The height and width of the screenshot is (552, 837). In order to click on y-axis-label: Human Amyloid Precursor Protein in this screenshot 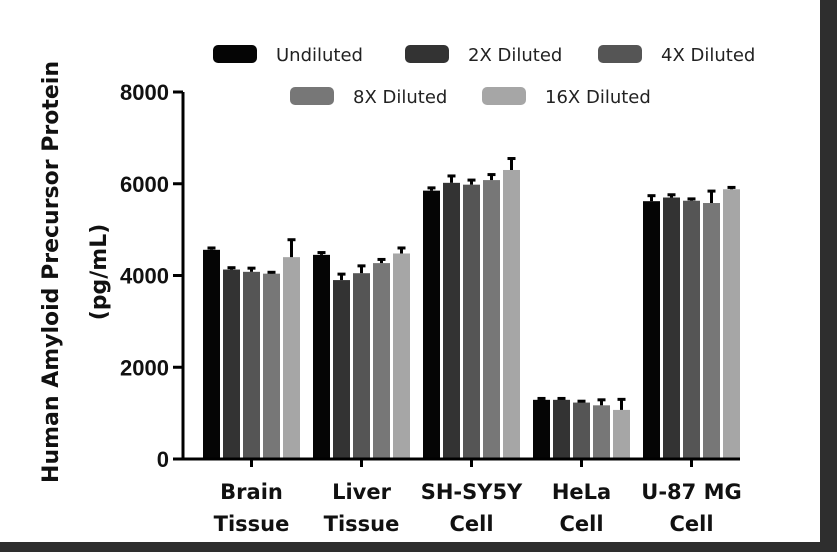, I will do `click(51, 272)`.